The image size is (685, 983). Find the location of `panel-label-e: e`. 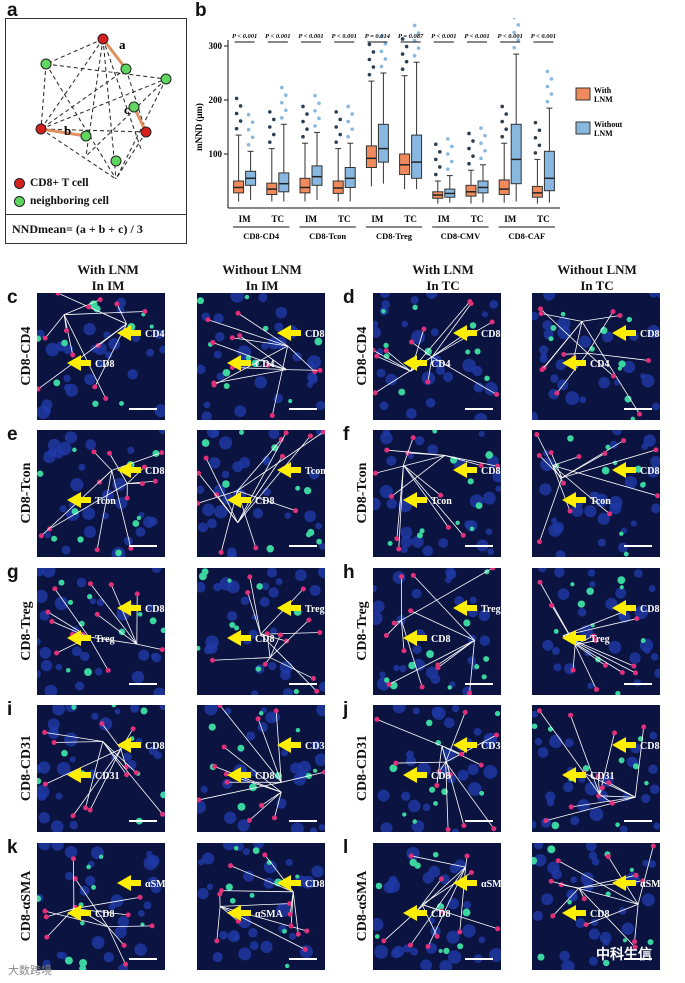

panel-label-e: e is located at coordinates (12, 434).